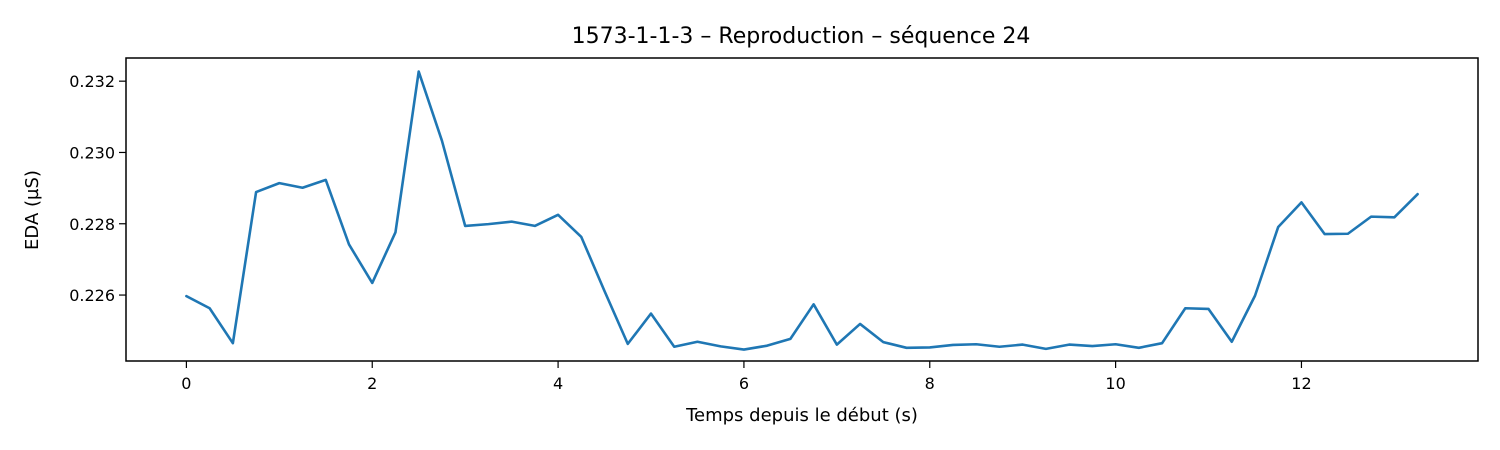 The height and width of the screenshot is (450, 1500). What do you see at coordinates (744, 383) in the screenshot?
I see `x-tick-label: 6` at bounding box center [744, 383].